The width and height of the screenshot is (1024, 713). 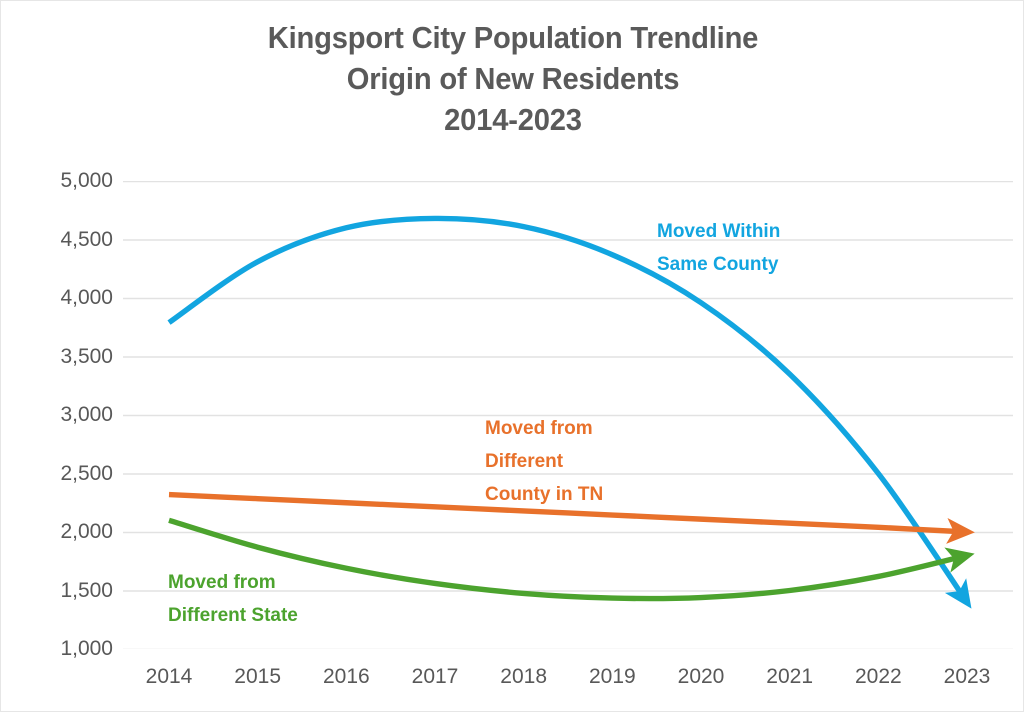 I want to click on chart-title-line-2: Origin of New Residents, so click(x=513, y=78).